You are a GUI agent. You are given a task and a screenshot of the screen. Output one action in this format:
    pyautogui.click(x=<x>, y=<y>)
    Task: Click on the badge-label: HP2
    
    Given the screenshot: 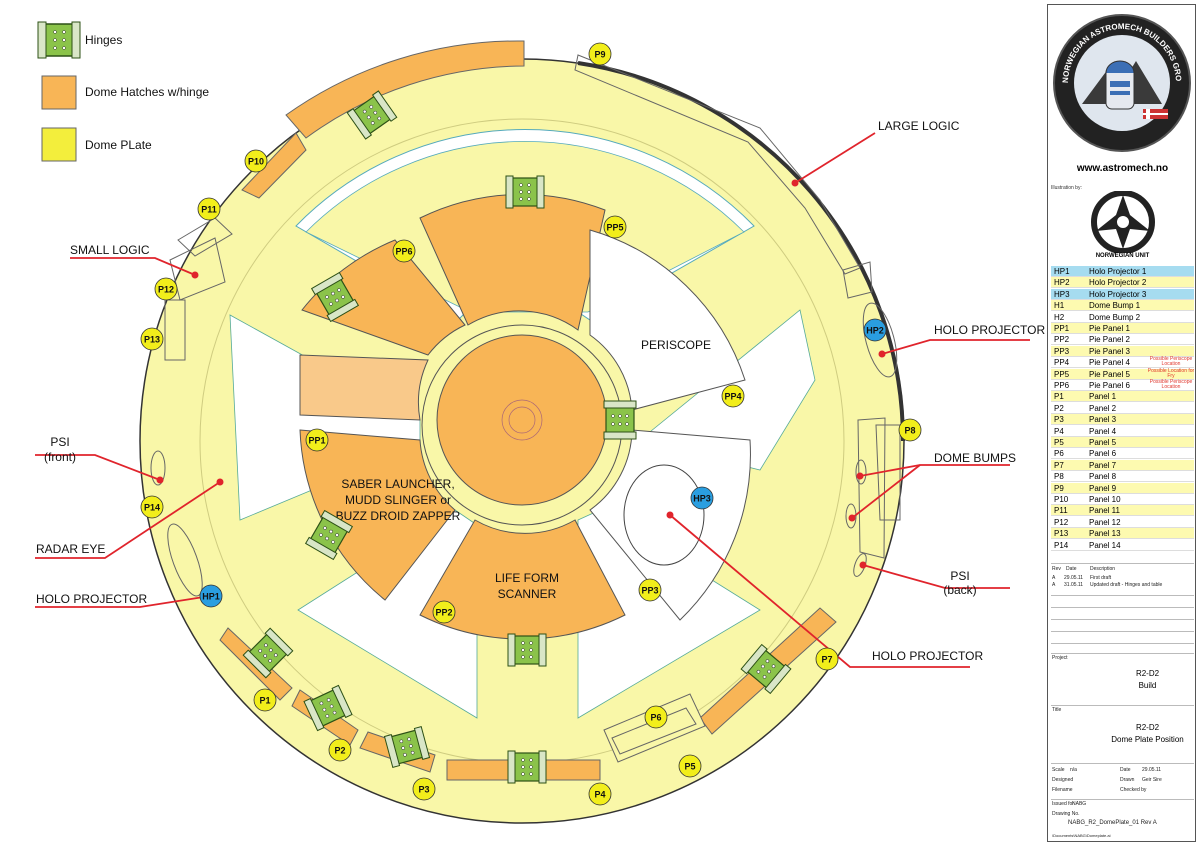 What is the action you would take?
    pyautogui.click(x=875, y=331)
    